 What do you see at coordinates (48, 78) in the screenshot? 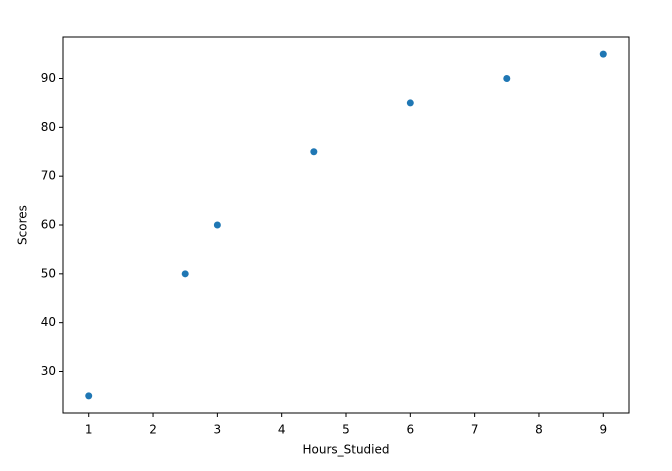
I see `y-tick-label: 90` at bounding box center [48, 78].